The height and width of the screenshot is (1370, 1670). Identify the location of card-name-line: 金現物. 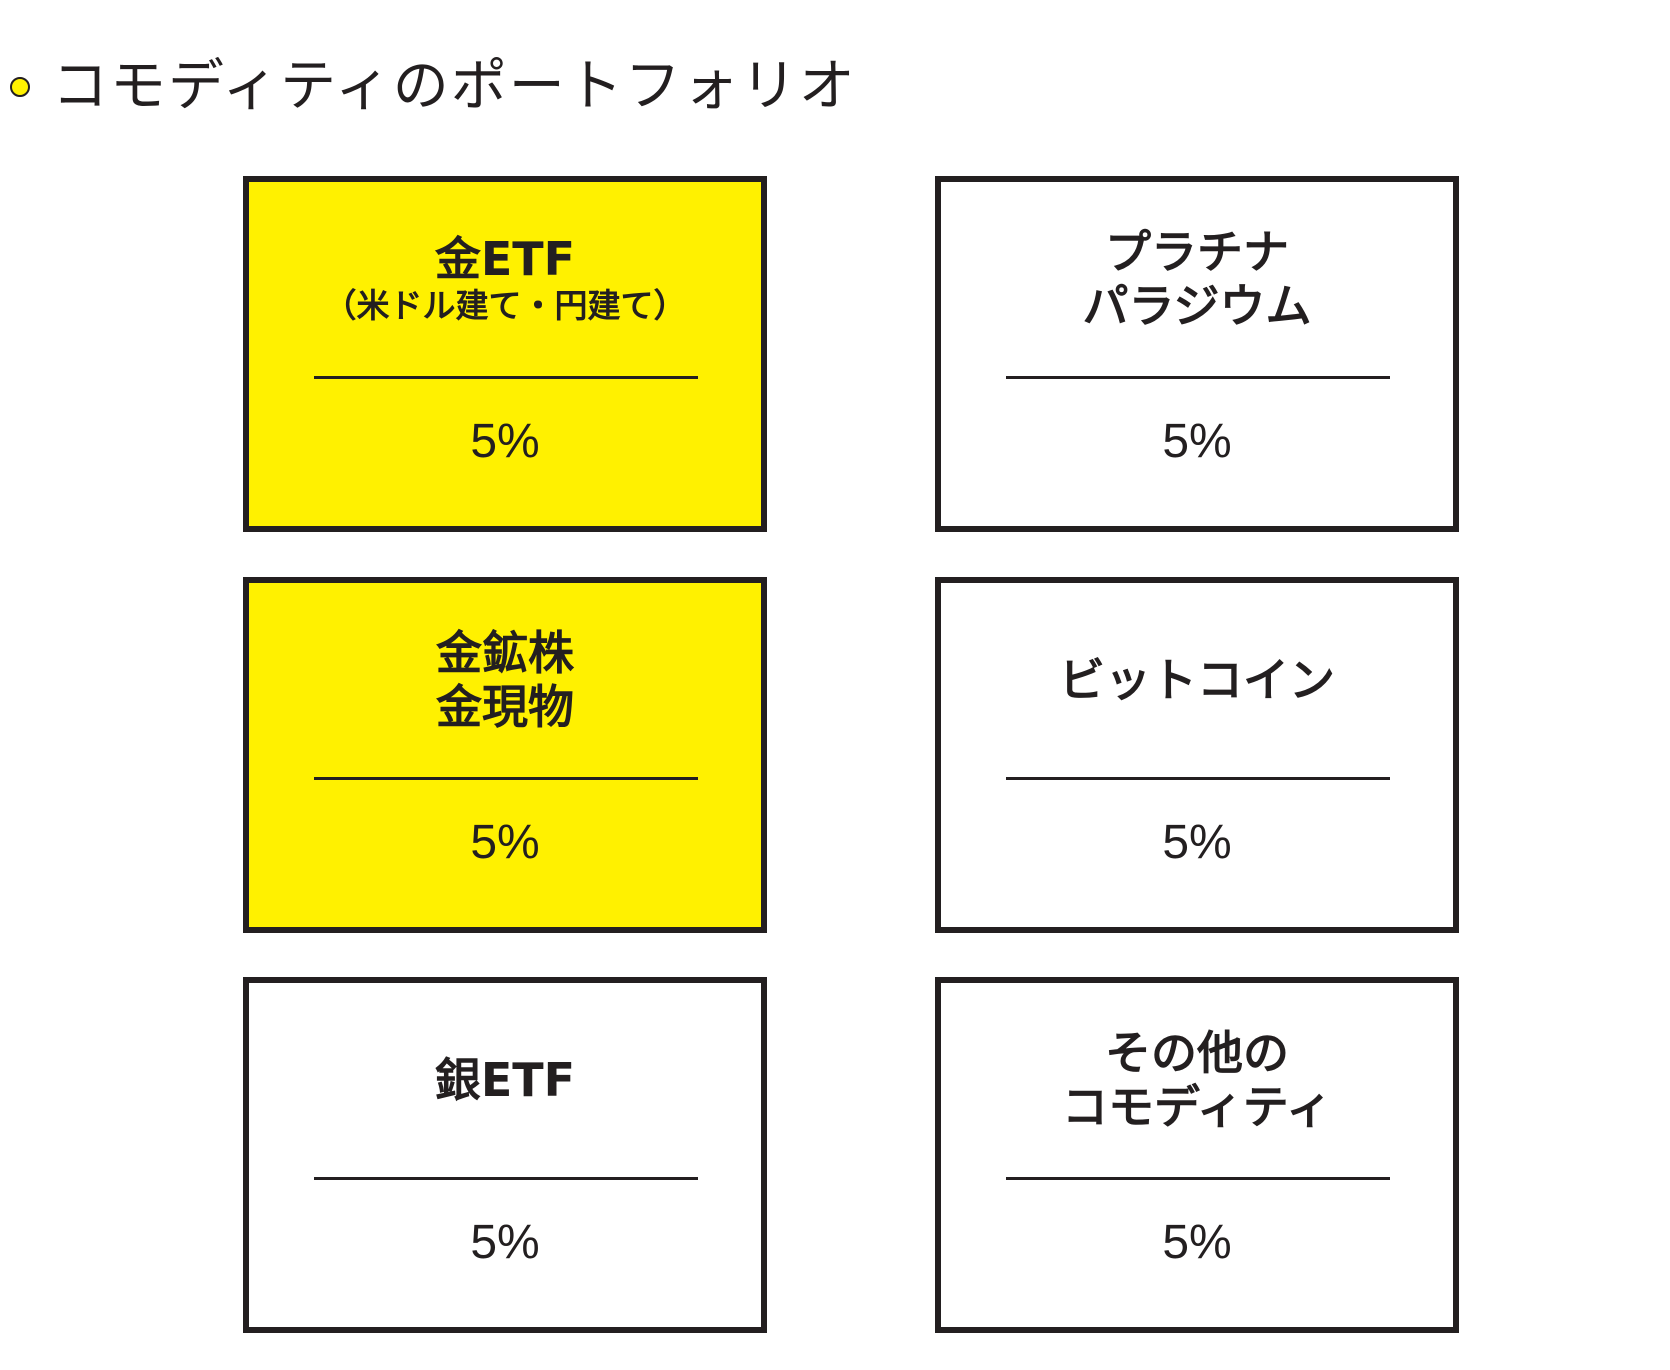
(505, 707).